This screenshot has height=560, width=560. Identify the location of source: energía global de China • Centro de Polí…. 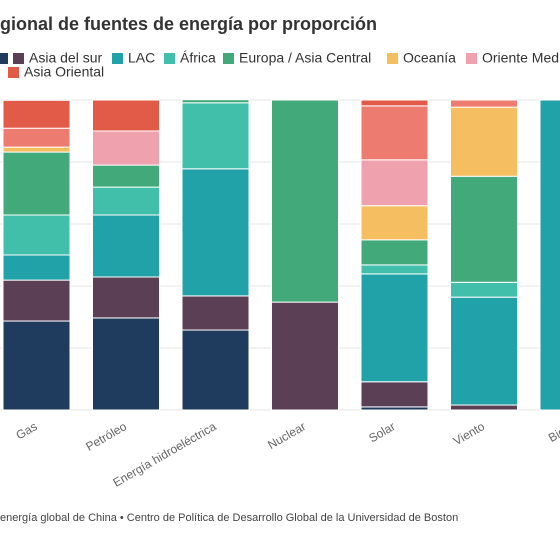
(229, 518).